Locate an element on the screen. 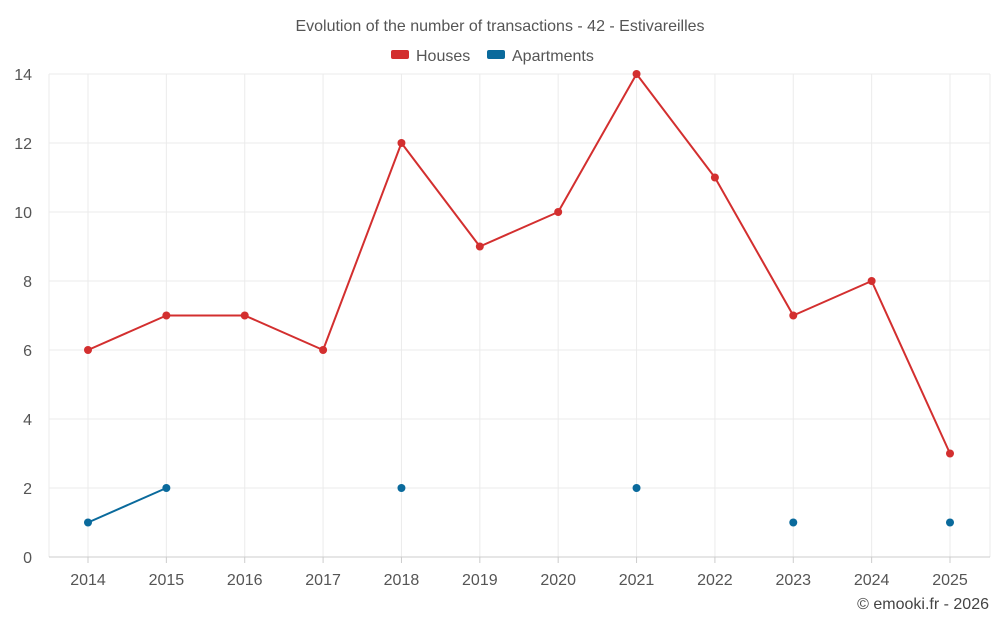  point-houses-2016 is located at coordinates (244, 315).